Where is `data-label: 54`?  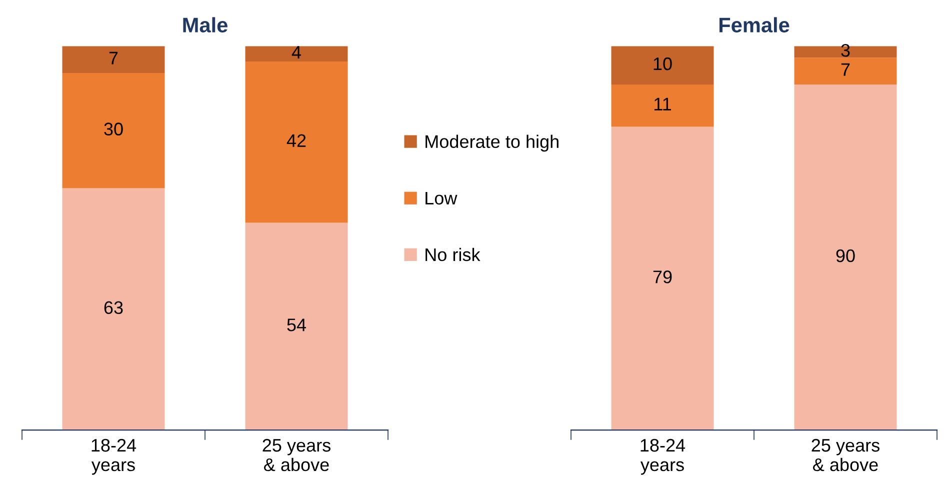 data-label: 54 is located at coordinates (296, 325).